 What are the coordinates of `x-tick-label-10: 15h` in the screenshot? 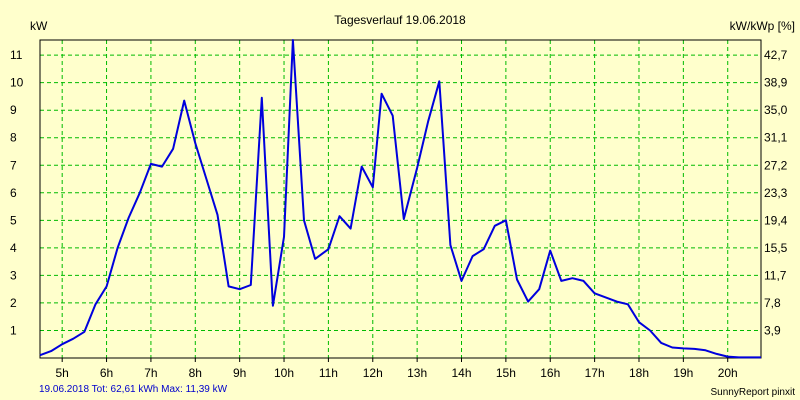 It's located at (506, 373).